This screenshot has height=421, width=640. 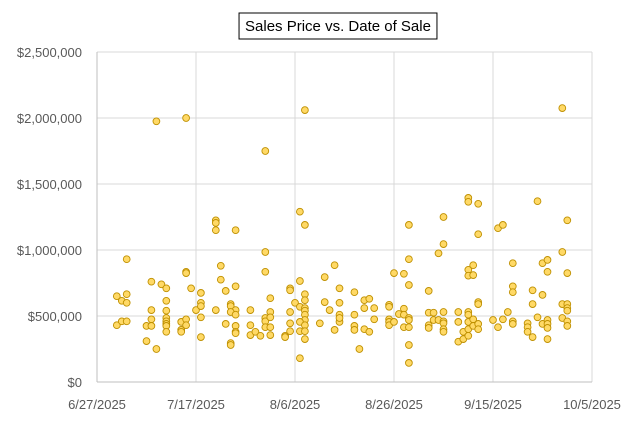 What do you see at coordinates (49, 250) in the screenshot?
I see `y-tick-label: $1,000,000` at bounding box center [49, 250].